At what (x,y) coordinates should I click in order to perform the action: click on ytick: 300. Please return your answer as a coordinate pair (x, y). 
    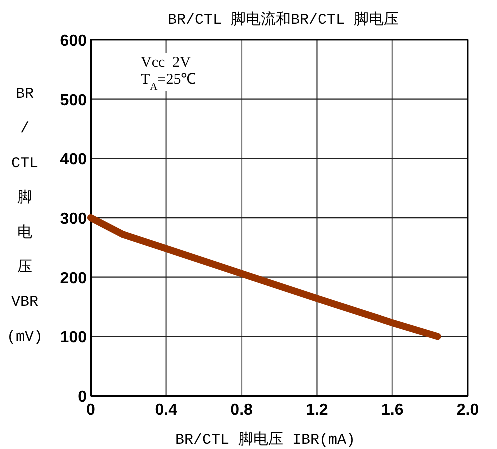
    Looking at the image, I should click on (73, 219).